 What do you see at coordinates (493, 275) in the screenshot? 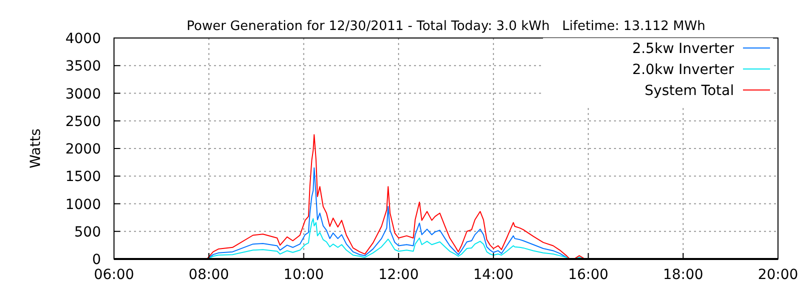
I see `x-tick-label: 14:00` at bounding box center [493, 275].